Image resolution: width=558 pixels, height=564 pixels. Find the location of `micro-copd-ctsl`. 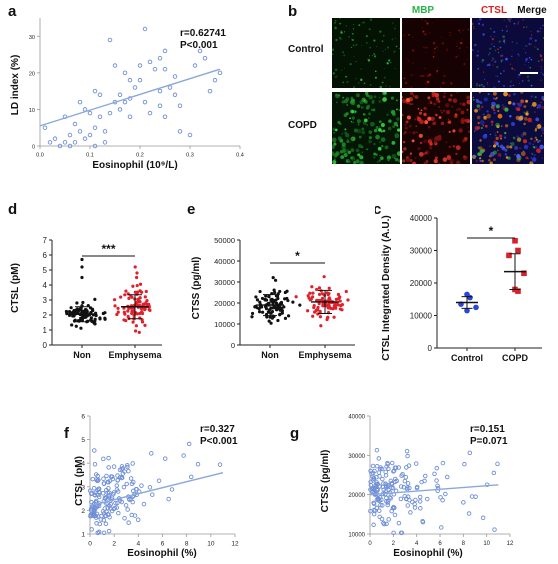

micro-copd-ctsl is located at coordinates (436, 128).